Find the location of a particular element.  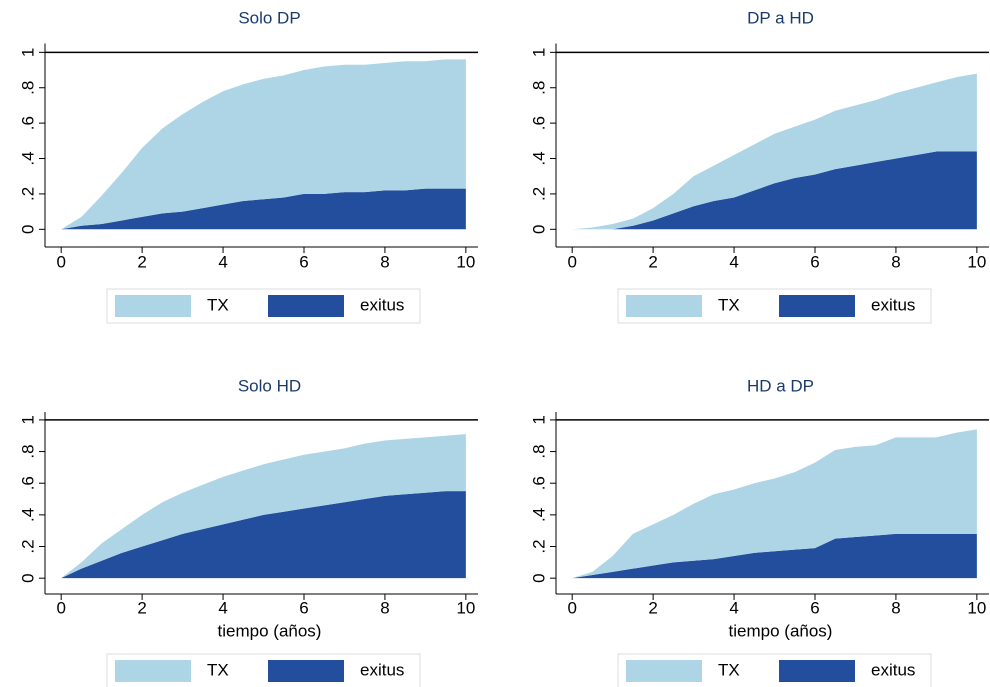

panel-title: Solo HD is located at coordinates (269, 385).